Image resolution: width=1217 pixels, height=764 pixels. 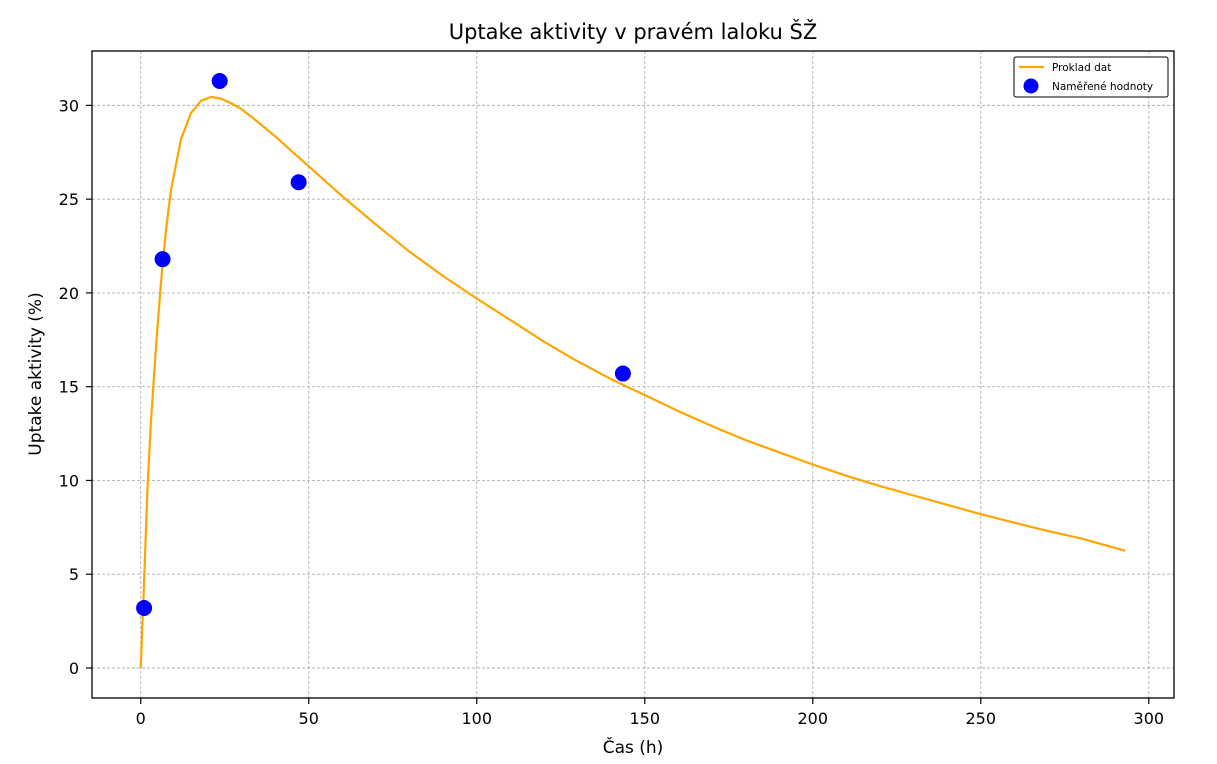 What do you see at coordinates (74, 574) in the screenshot?
I see `y-tick-label: 5` at bounding box center [74, 574].